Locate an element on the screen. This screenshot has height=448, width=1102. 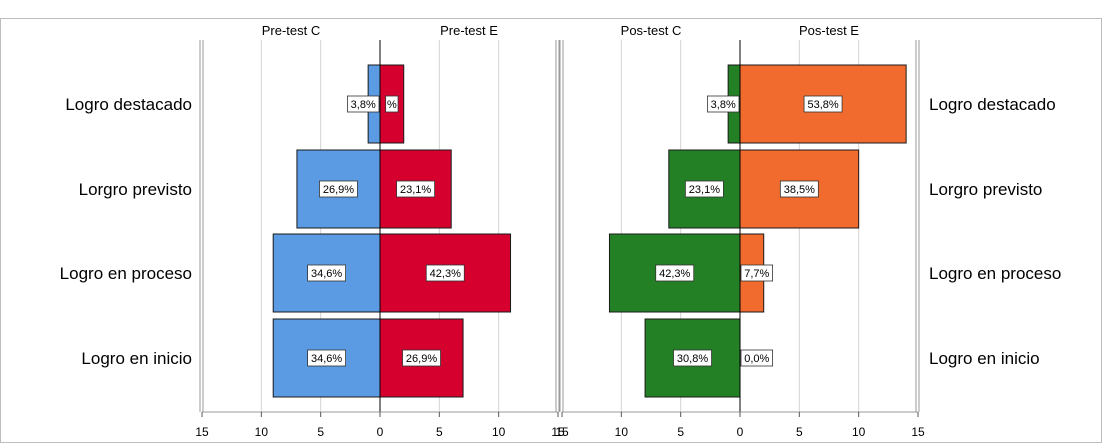
label-pos-test-c-lorgro-previsto-box is located at coordinates (704, 189).